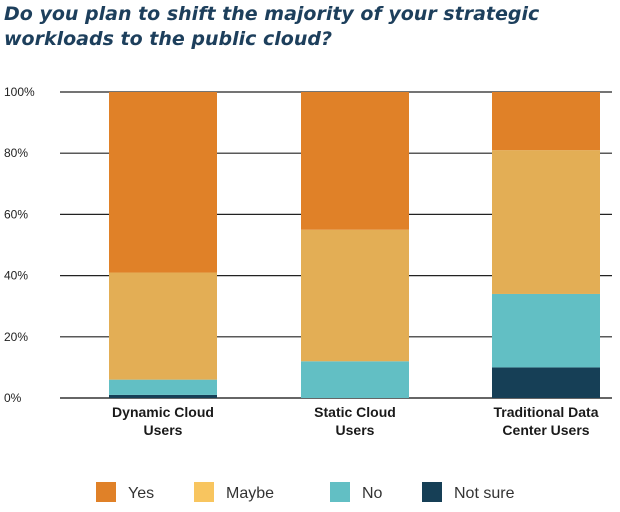 This screenshot has width=620, height=512. I want to click on legend-label: No, so click(372, 493).